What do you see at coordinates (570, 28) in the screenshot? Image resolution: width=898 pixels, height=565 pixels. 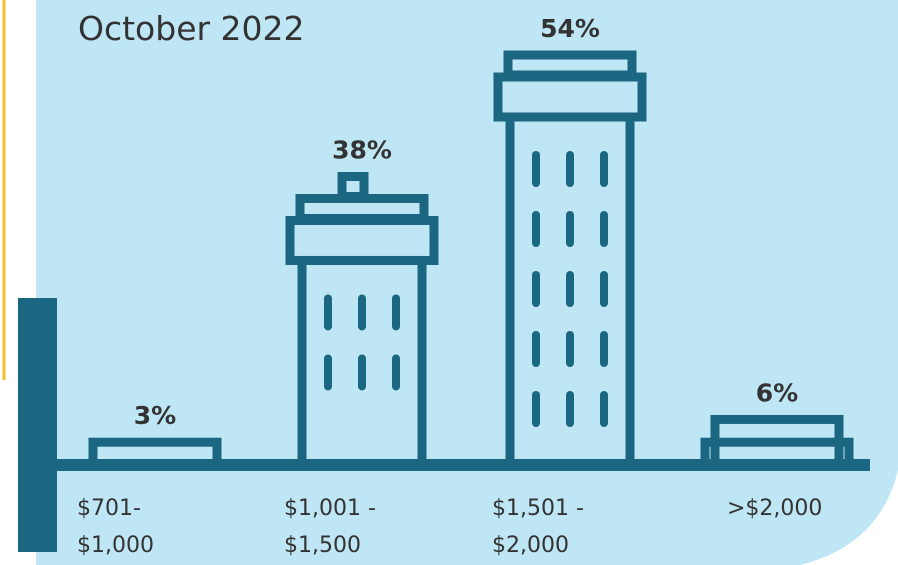 I see `value-label: 54%` at bounding box center [570, 28].